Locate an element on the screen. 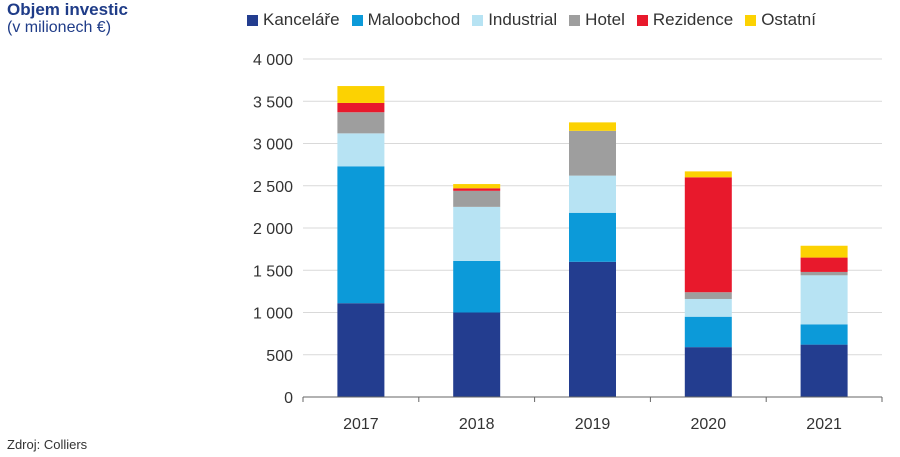  legend-item: Industrial is located at coordinates (514, 20).